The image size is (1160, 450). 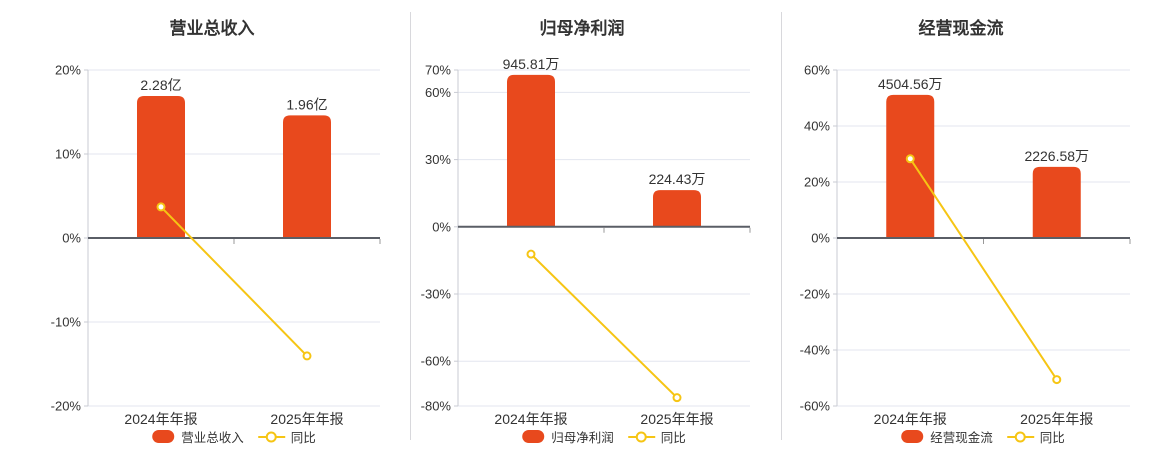 What do you see at coordinates (306, 104) in the screenshot?
I see `bar-value-label: 1.96亿` at bounding box center [306, 104].